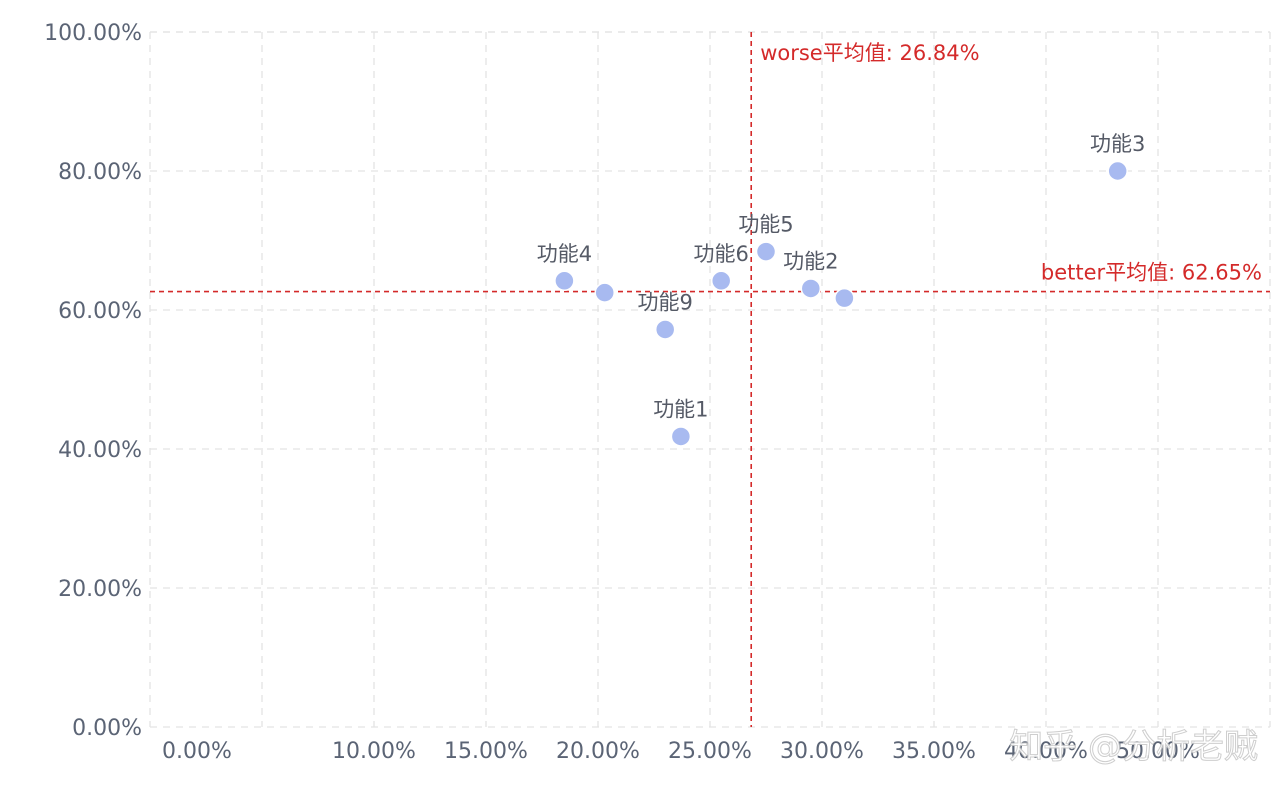 This screenshot has height=798, width=1286. I want to click on watermark-text: 知乎 @分析老贼, so click(1133, 747).